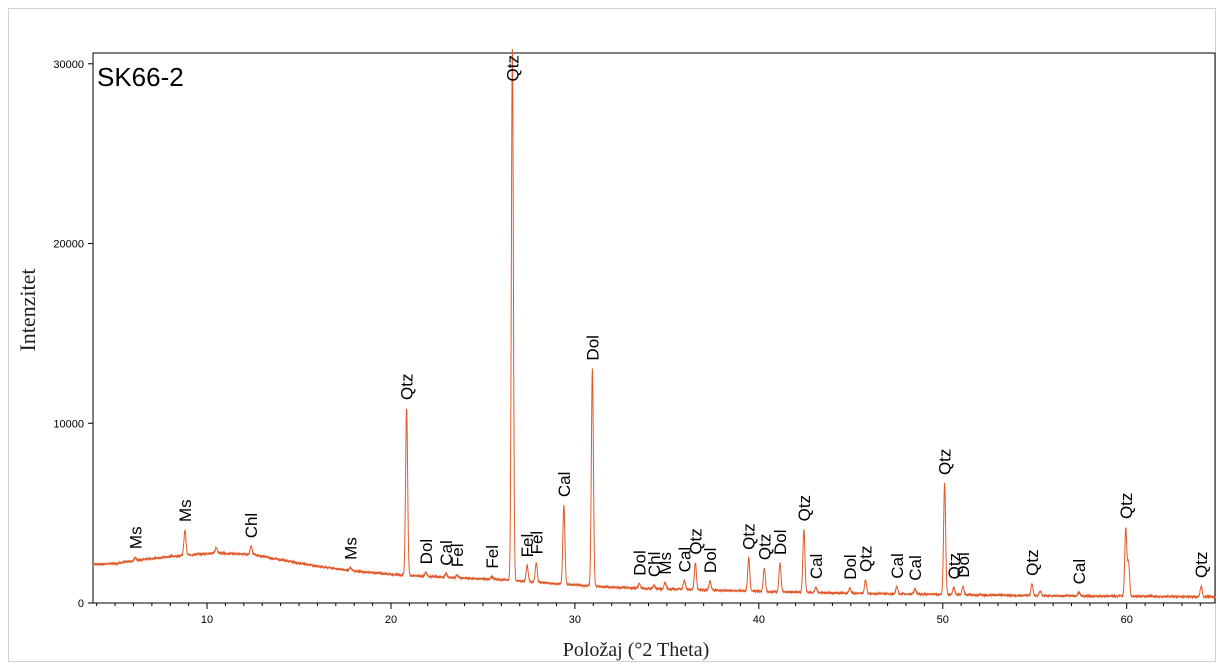 This screenshot has height=664, width=1218. Describe the element at coordinates (391, 620) in the screenshot. I see `x-tick-label: 20` at that location.